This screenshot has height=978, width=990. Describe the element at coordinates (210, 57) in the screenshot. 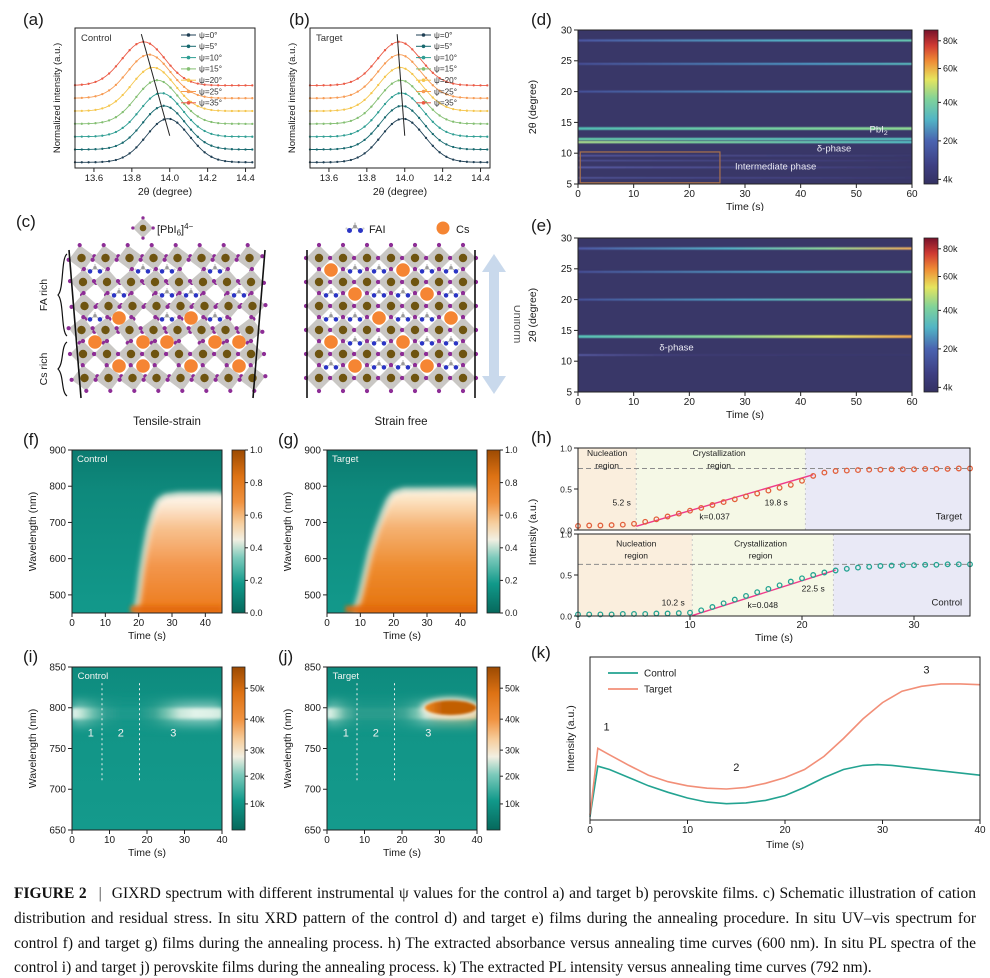

I see `legend-entry: ψ=10°` at that location.